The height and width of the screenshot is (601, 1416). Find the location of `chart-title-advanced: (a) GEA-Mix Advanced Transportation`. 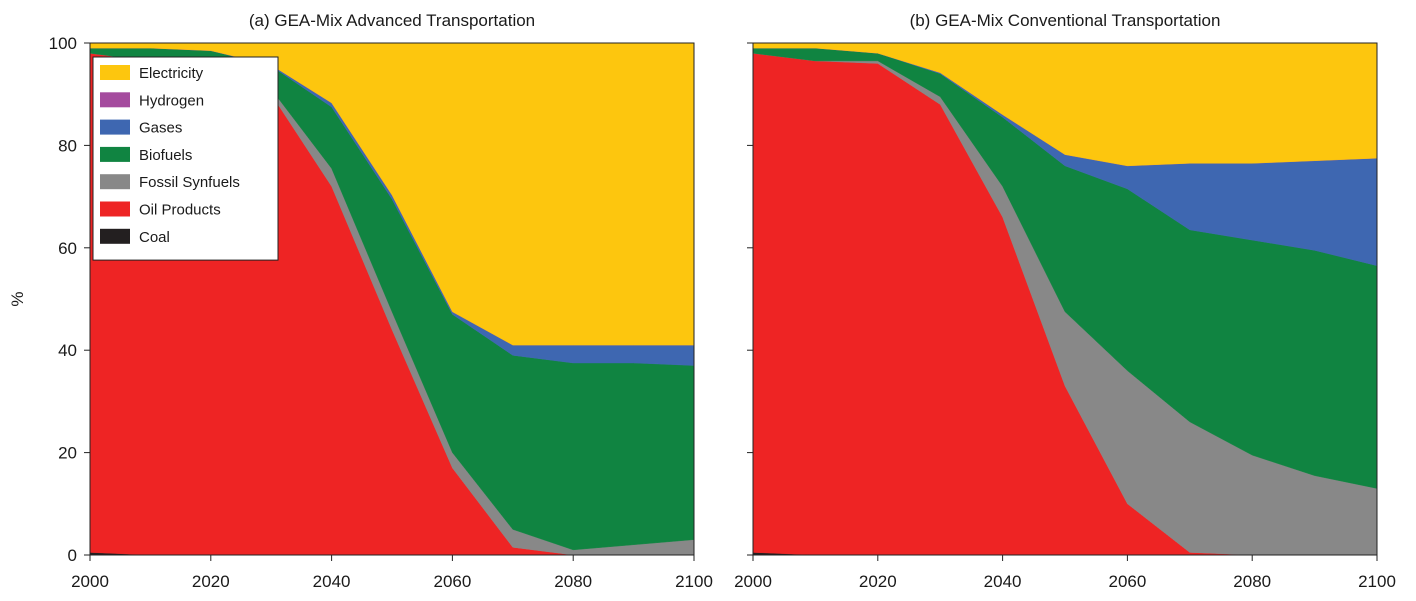

chart-title-advanced: (a) GEA-Mix Advanced Transportation is located at coordinates (392, 20).